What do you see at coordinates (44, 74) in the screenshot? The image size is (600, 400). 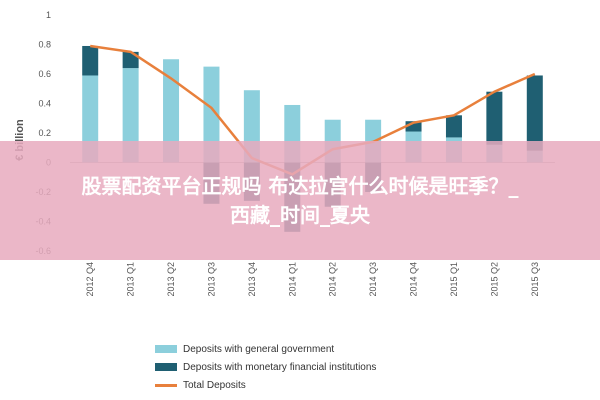 I see `y-tick-label: 0.6` at bounding box center [44, 74].